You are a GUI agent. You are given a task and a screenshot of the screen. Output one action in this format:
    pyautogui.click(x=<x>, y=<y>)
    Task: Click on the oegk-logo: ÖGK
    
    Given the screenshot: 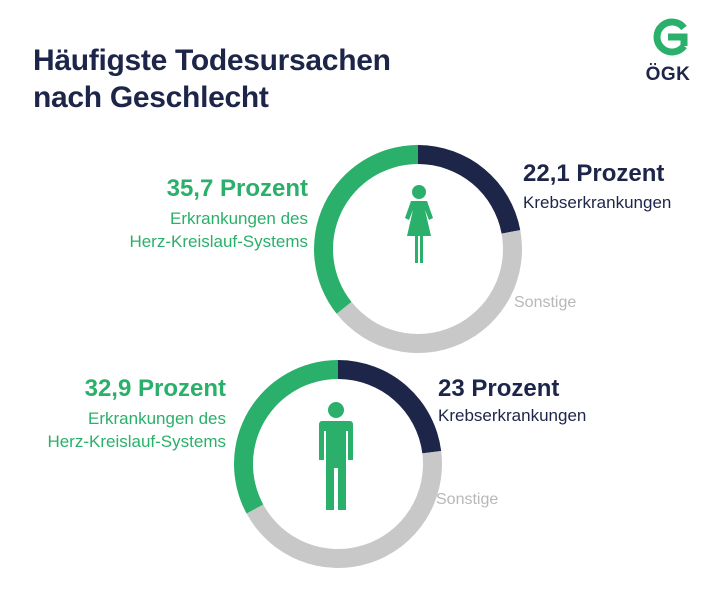 What is the action you would take?
    pyautogui.click(x=668, y=53)
    